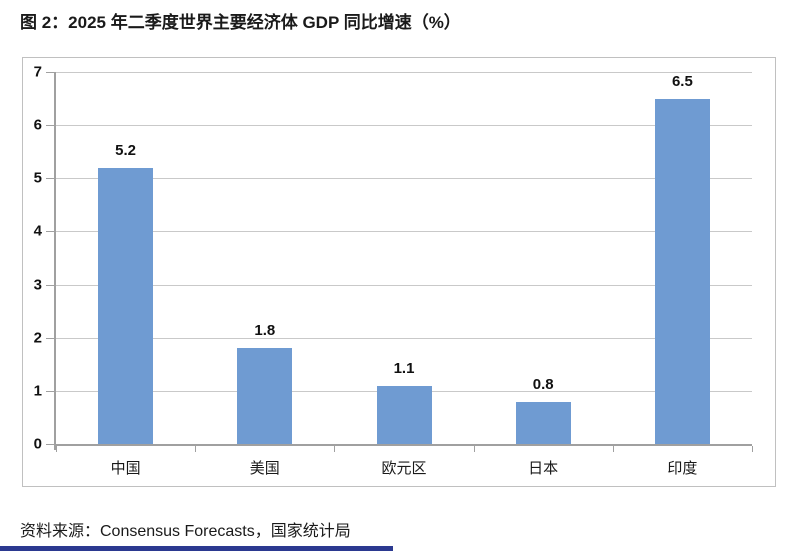 The height and width of the screenshot is (551, 800). I want to click on y-axis-label: 2, so click(37, 338).